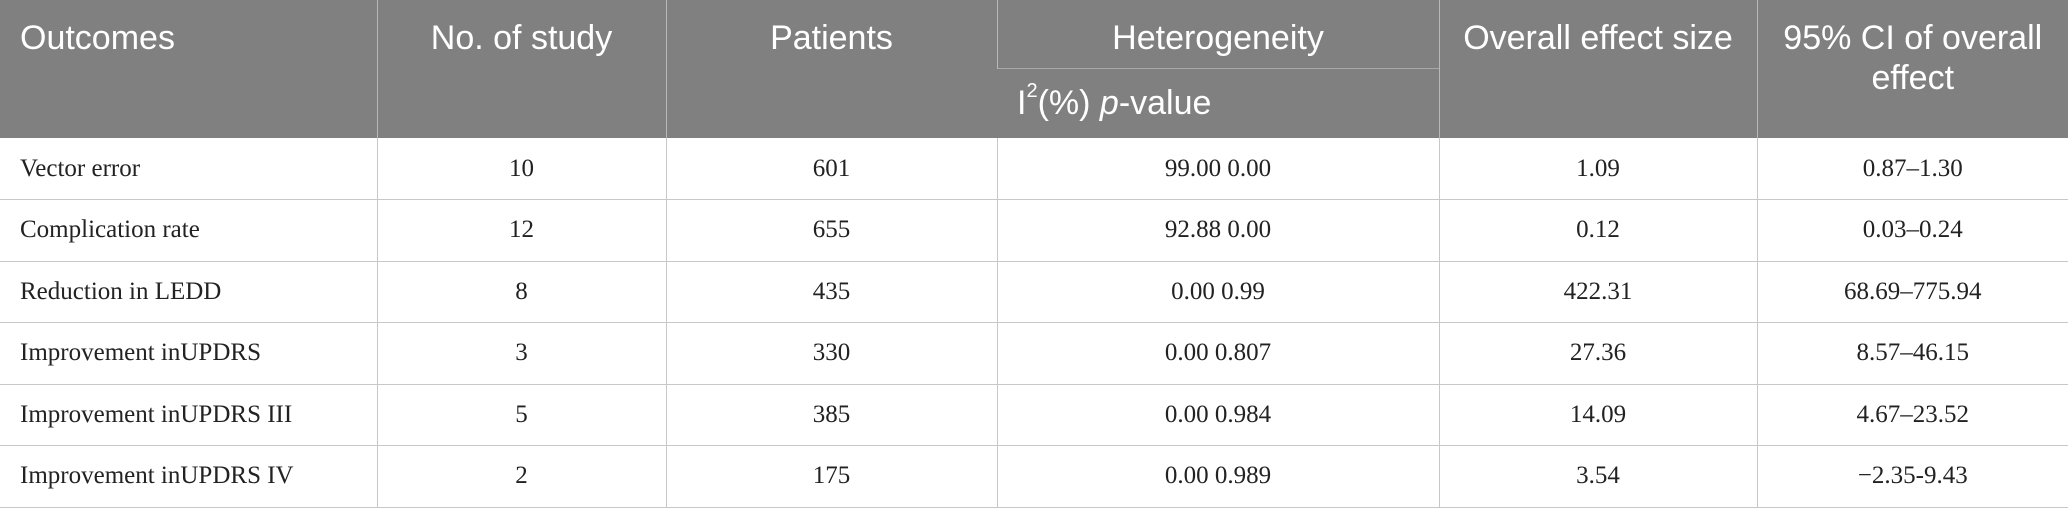 The width and height of the screenshot is (2068, 529). I want to click on header-outcomes: Outcomes, so click(188, 69).